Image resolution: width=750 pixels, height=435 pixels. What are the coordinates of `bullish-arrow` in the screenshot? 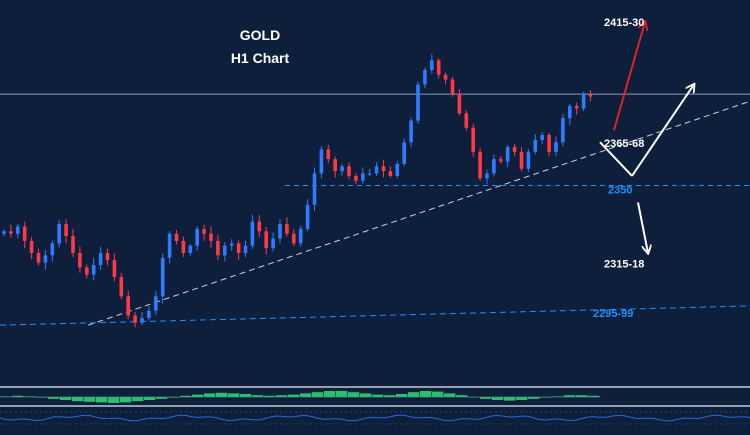 It's located at (629, 76).